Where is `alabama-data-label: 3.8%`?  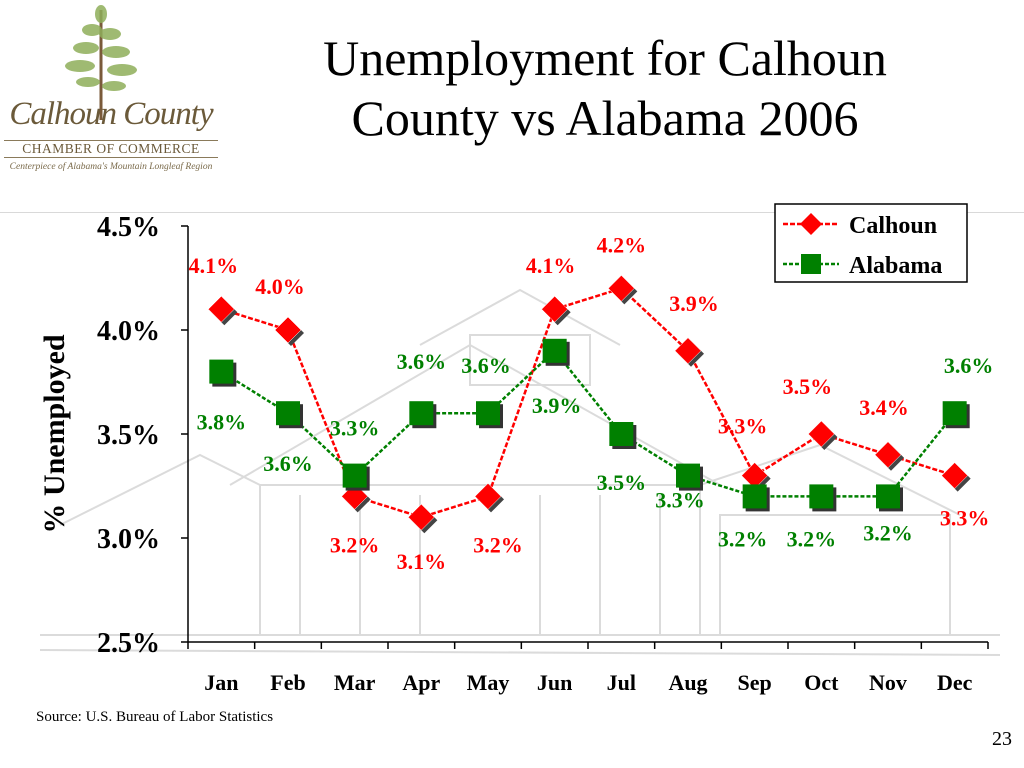
alabama-data-label: 3.8% is located at coordinates (222, 422).